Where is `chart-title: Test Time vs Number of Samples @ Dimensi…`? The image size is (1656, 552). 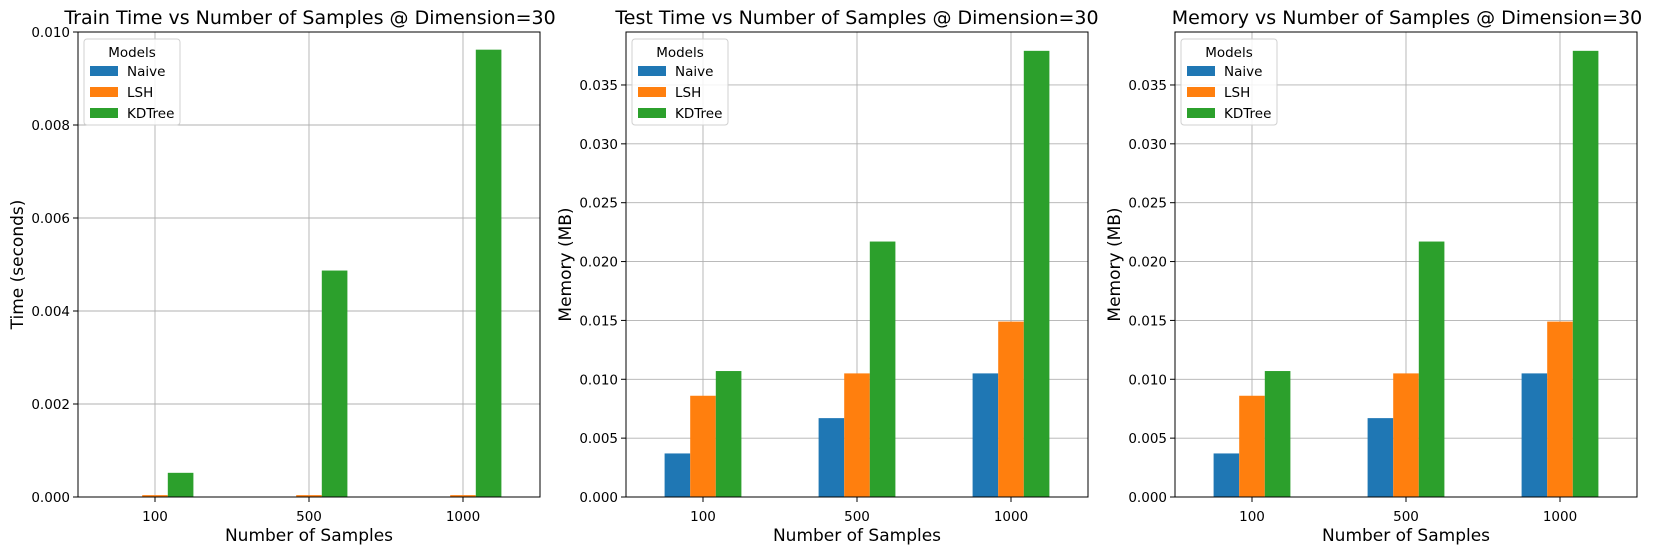
chart-title: Test Time vs Number of Samples @ Dimensi… is located at coordinates (856, 18).